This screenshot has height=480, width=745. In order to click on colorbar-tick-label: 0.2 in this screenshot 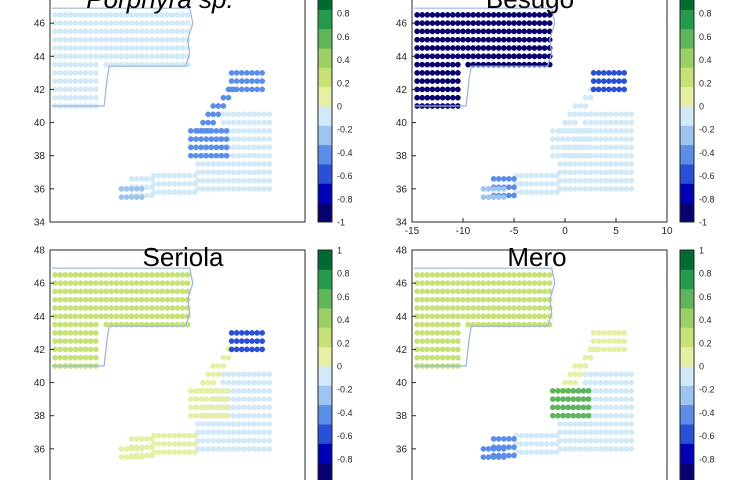, I will do `click(343, 343)`.